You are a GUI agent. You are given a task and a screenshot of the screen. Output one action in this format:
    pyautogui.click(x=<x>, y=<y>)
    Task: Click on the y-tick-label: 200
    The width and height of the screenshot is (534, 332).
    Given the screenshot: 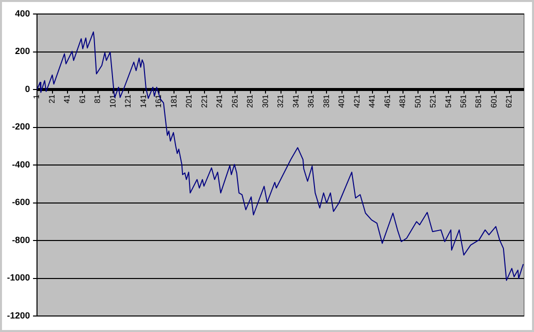 What is the action you would take?
    pyautogui.click(x=22, y=51)
    